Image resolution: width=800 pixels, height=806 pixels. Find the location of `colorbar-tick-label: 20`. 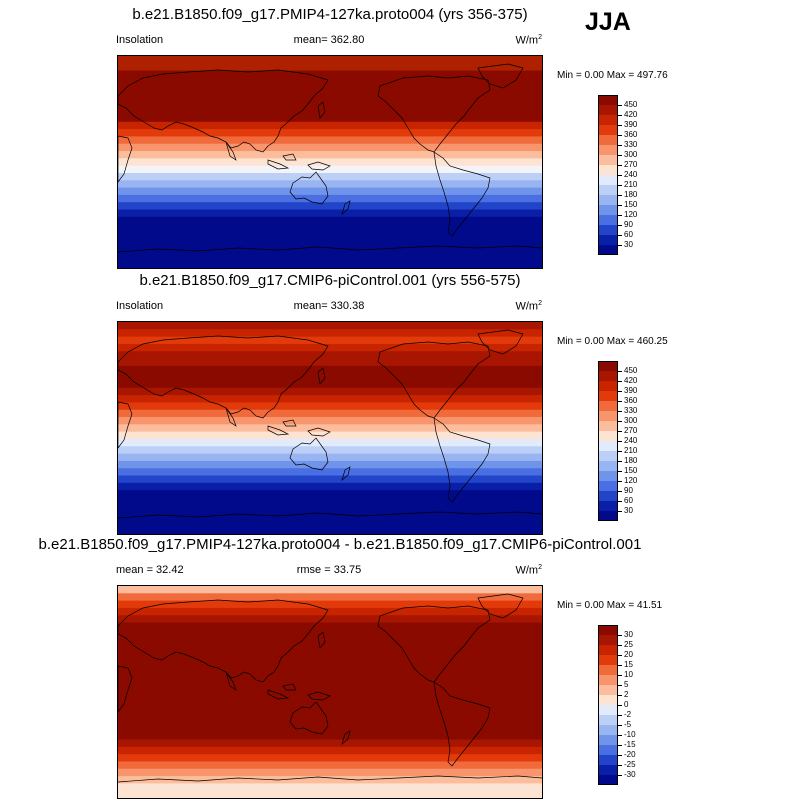

colorbar-tick-label: 20 is located at coordinates (628, 654).